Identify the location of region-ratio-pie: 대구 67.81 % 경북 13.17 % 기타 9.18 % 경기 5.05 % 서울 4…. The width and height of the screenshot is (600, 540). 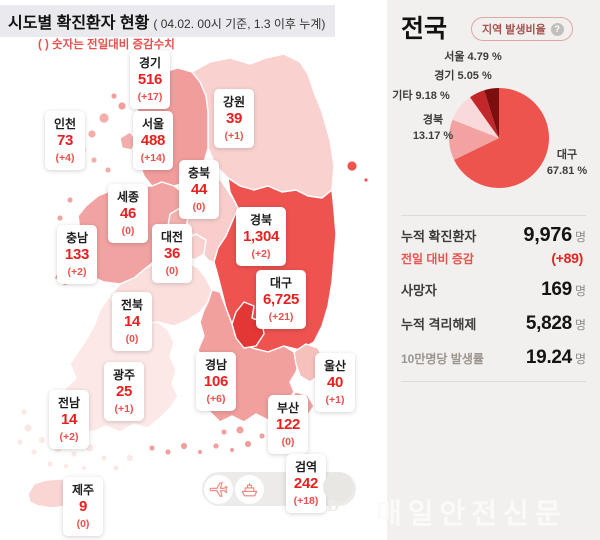
(493, 132).